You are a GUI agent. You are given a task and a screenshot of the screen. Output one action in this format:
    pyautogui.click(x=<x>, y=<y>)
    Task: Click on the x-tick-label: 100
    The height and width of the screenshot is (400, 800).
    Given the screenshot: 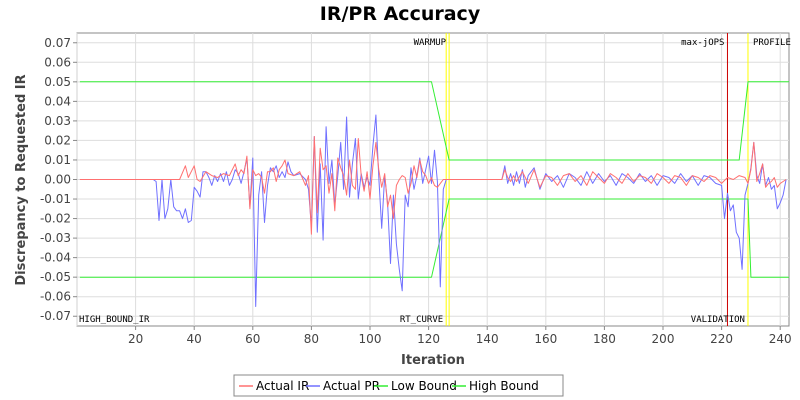 What is the action you would take?
    pyautogui.click(x=370, y=339)
    